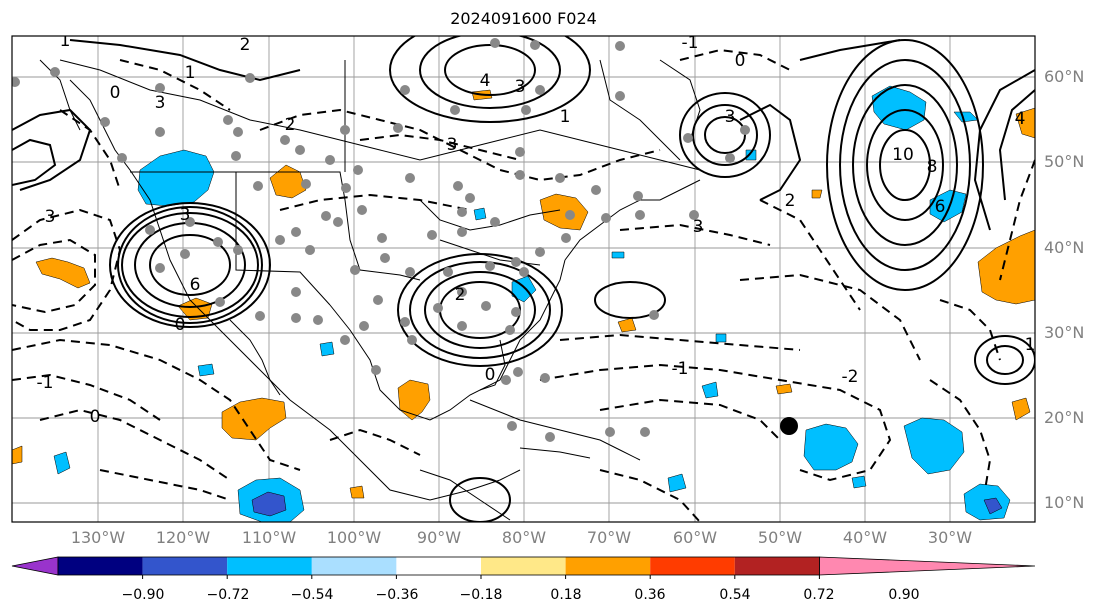 This screenshot has width=1105, height=615. Describe the element at coordinates (397, 595) in the screenshot. I see `colorbar-tick-label: −0.36` at that location.